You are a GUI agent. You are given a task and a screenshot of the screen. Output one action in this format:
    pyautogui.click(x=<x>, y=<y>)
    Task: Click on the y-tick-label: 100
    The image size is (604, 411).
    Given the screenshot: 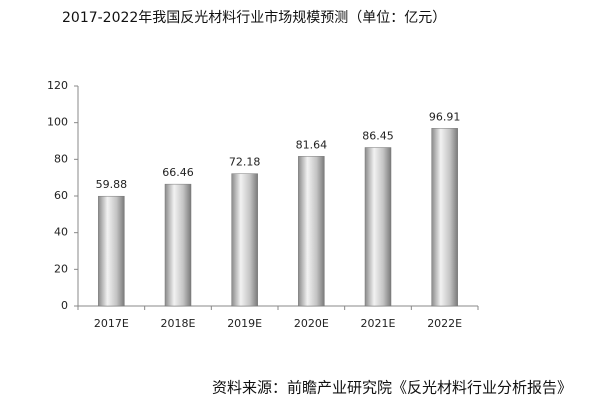 What is the action you would take?
    pyautogui.click(x=57, y=122)
    